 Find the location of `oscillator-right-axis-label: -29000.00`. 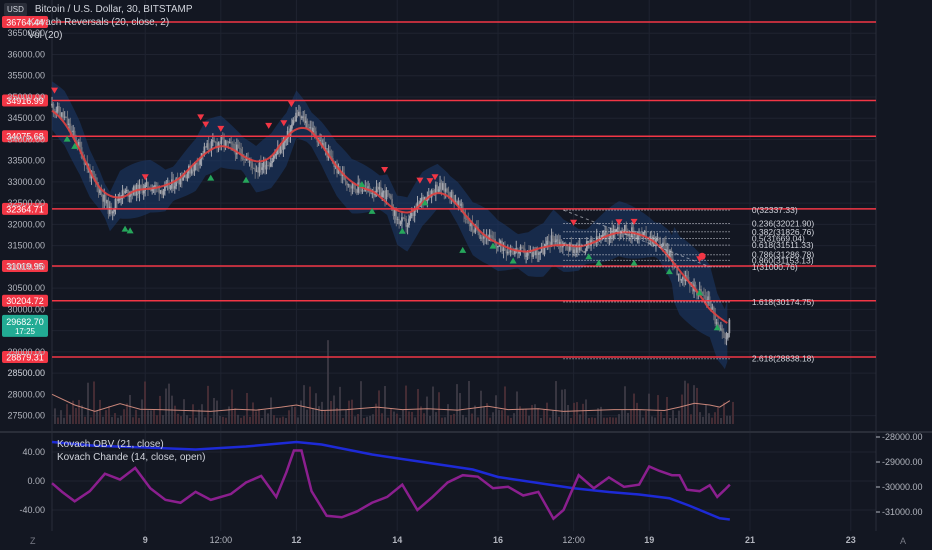

oscillator-right-axis-label: -29000.00 is located at coordinates (902, 462).